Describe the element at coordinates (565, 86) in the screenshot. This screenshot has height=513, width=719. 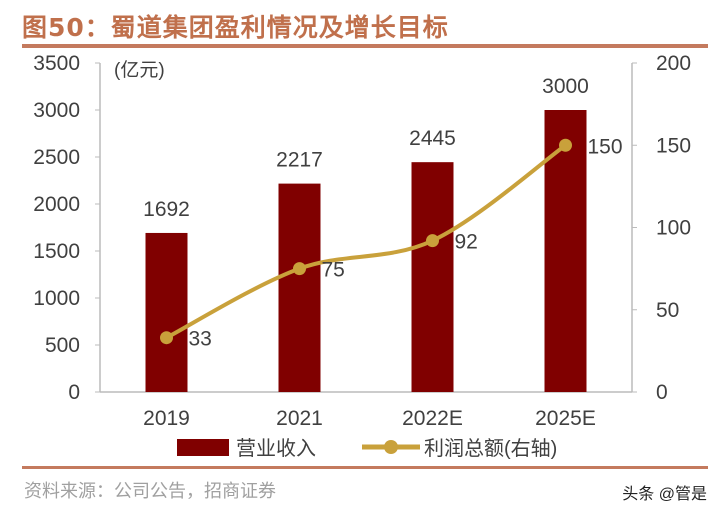
I see `bar-value-label: 3000` at that location.